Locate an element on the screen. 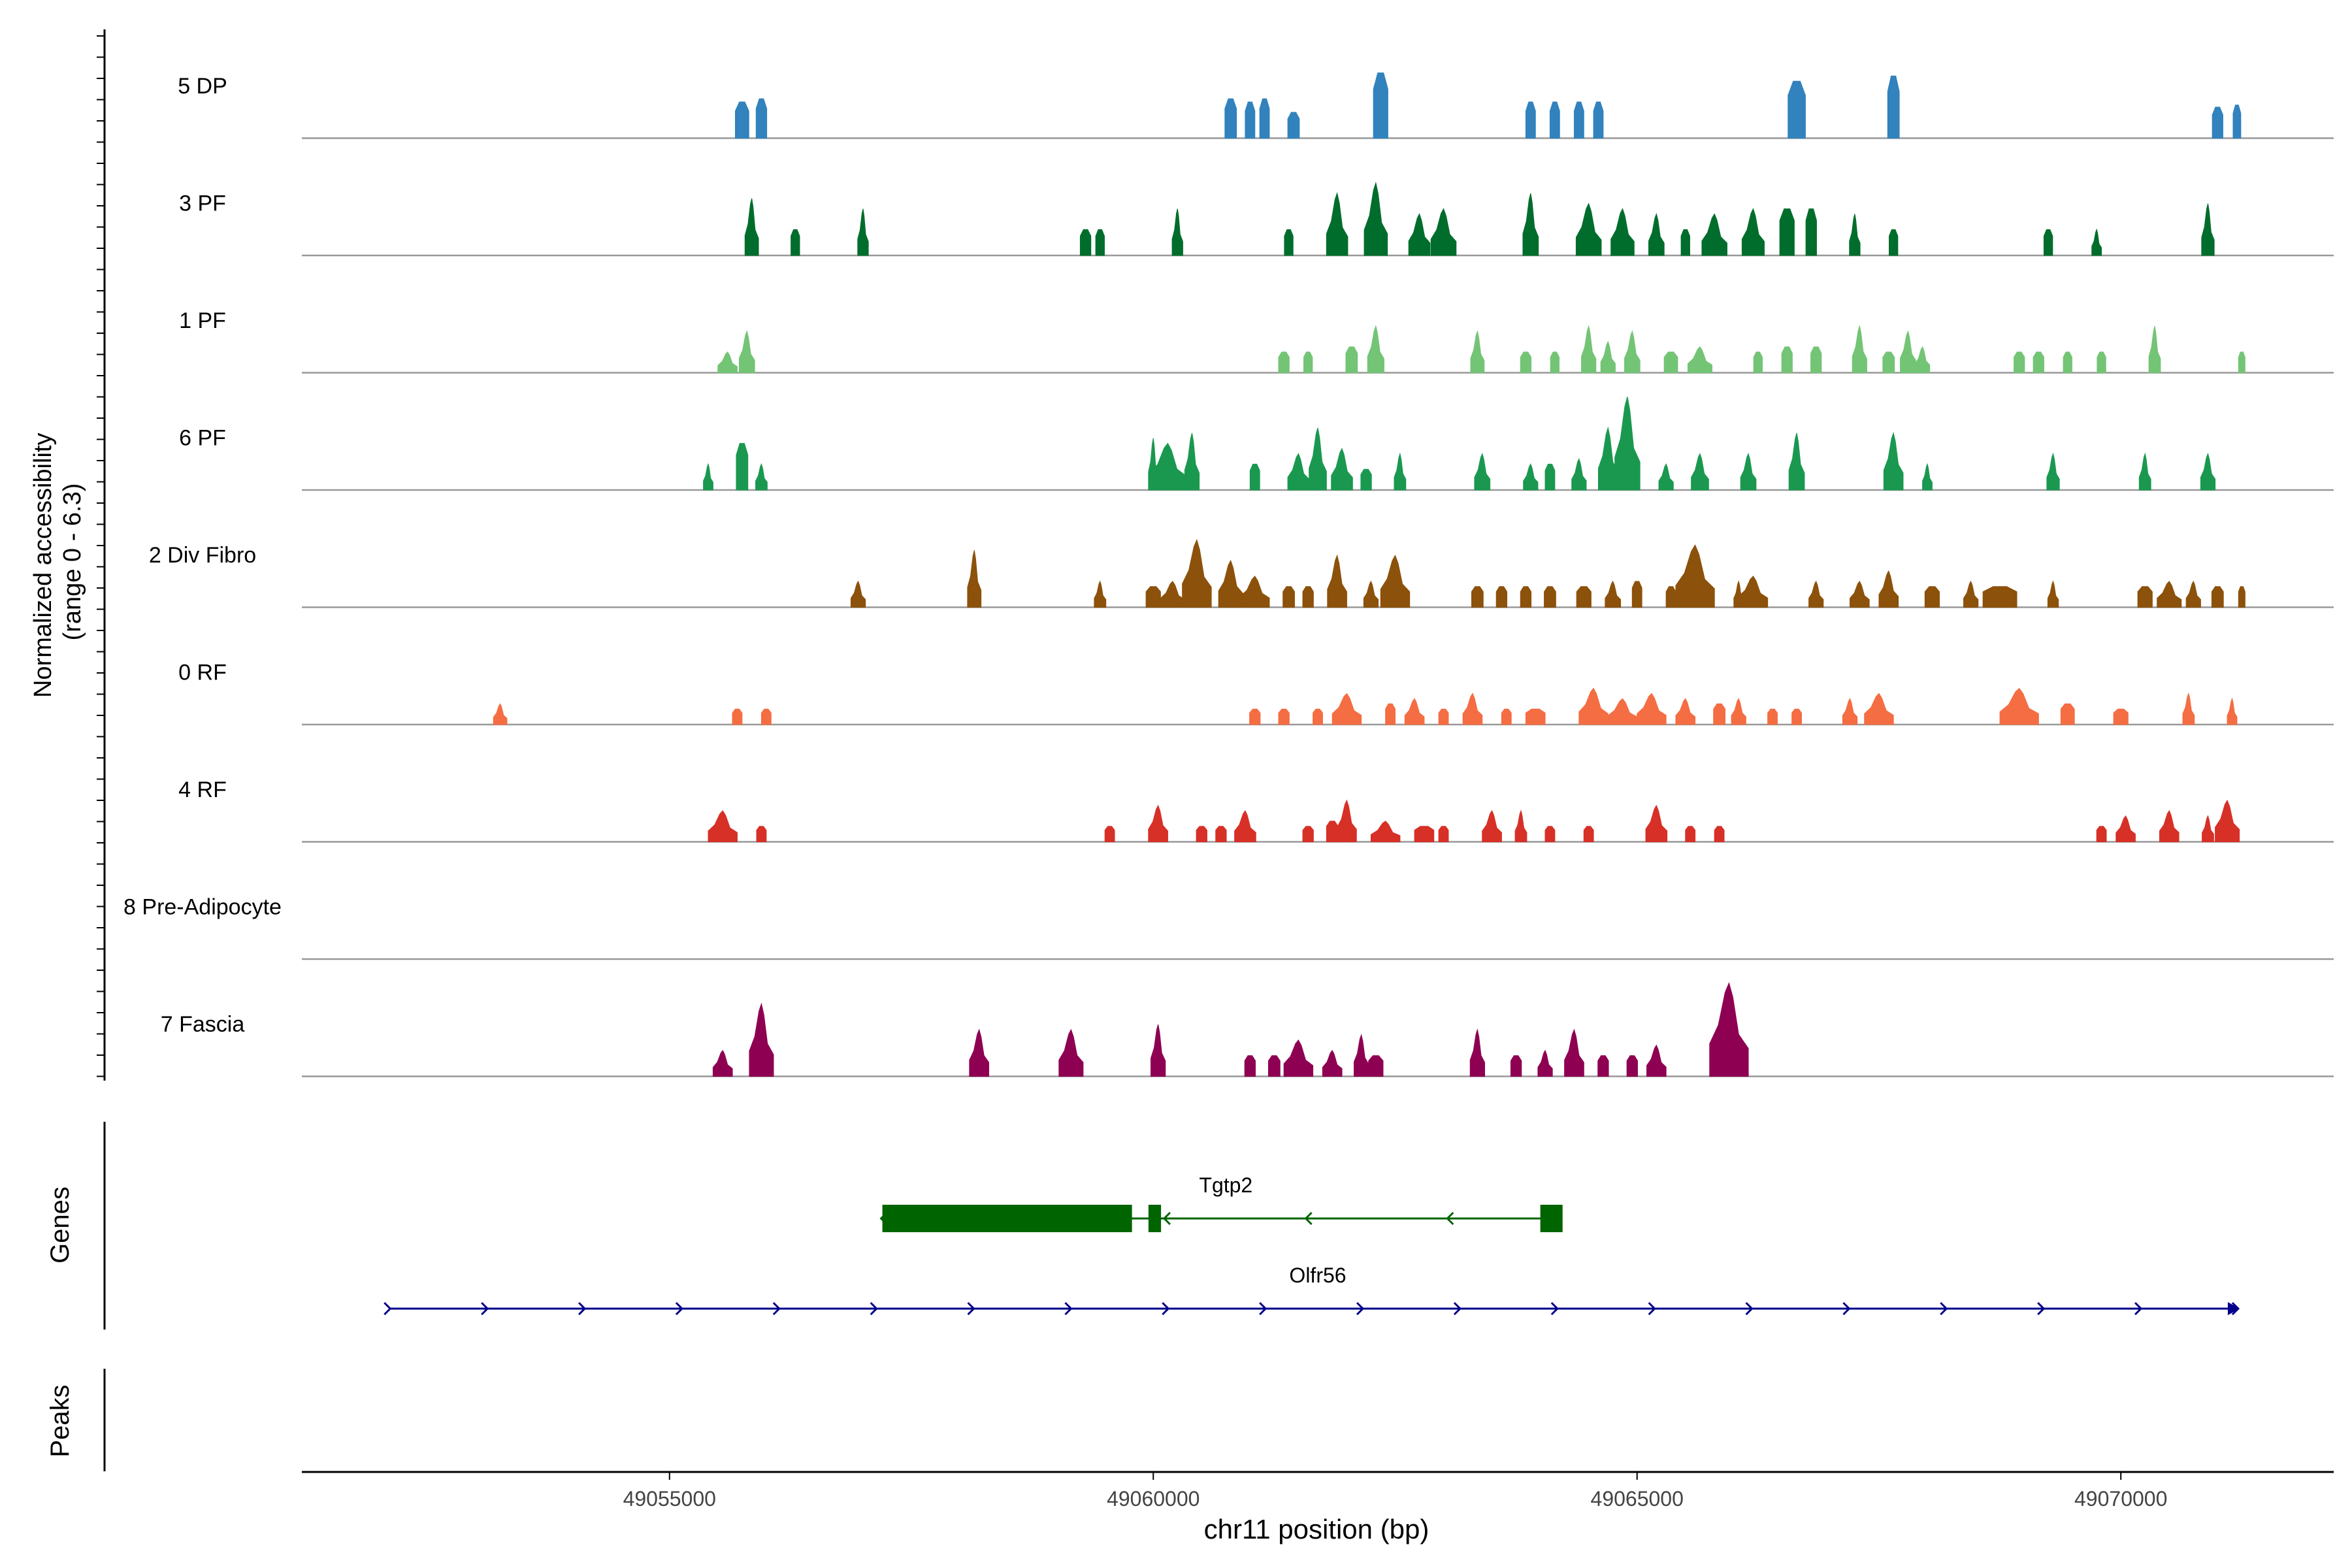  track-1-pf: 1 PF is located at coordinates (1256, 341).